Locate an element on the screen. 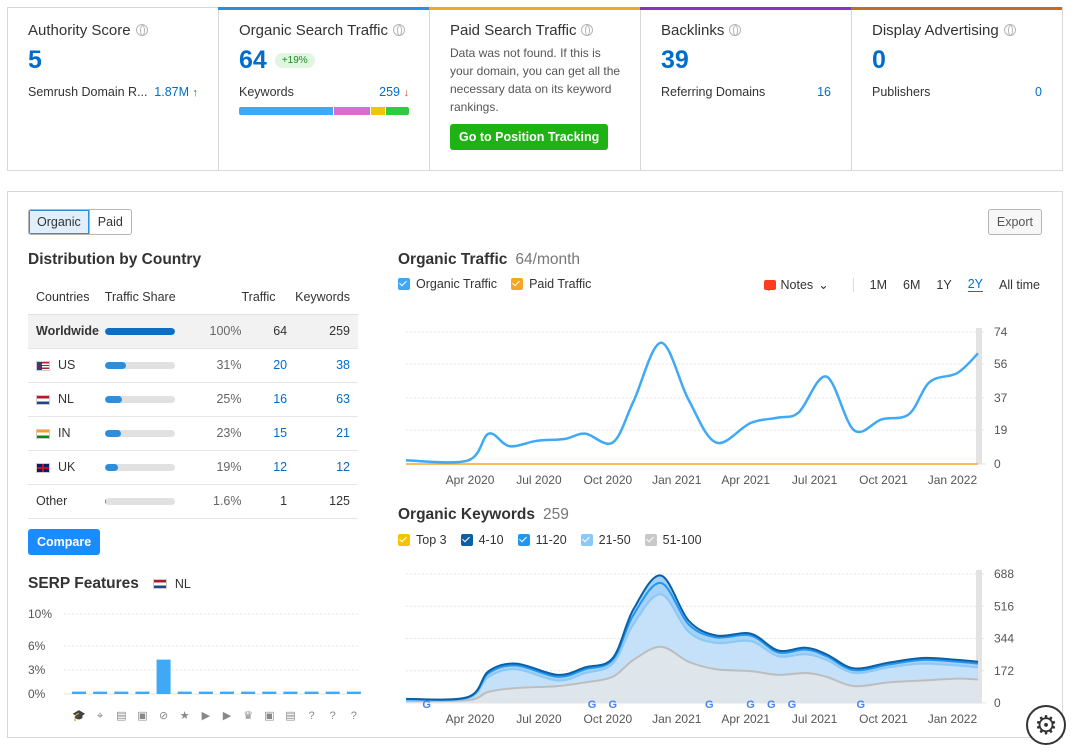 This screenshot has height=753, width=1076. x-tick-label: Oct 2020 is located at coordinates (608, 480).